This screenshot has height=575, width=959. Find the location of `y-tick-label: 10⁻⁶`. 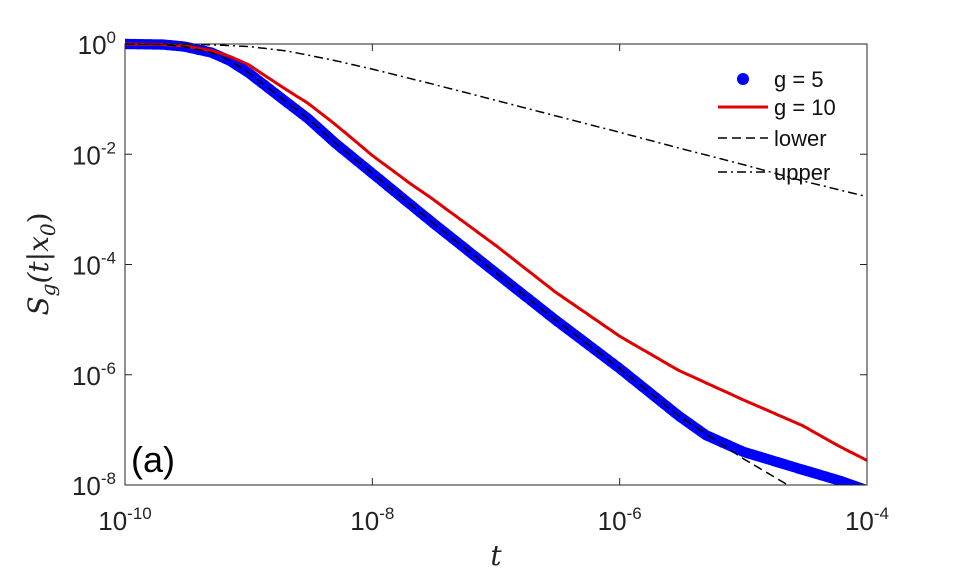

y-tick-label: 10⁻⁶ is located at coordinates (94, 375).